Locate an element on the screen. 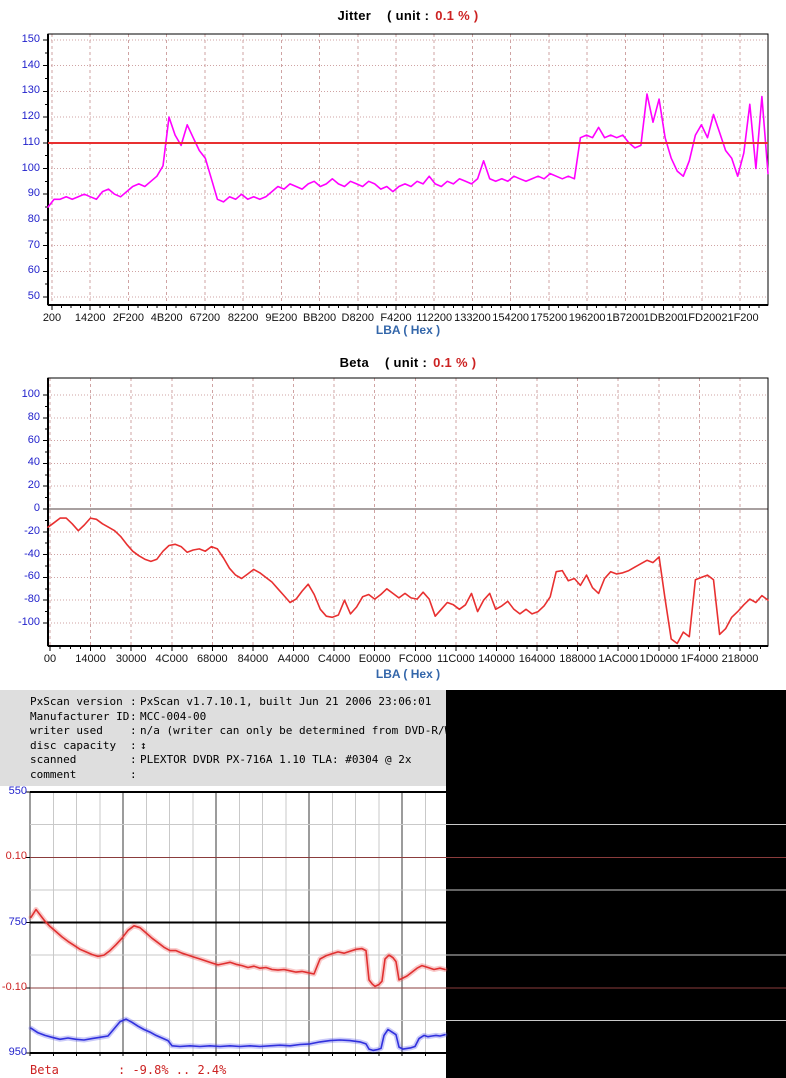  jitter-x-tick-label: 1FD200 is located at coordinates (702, 318).